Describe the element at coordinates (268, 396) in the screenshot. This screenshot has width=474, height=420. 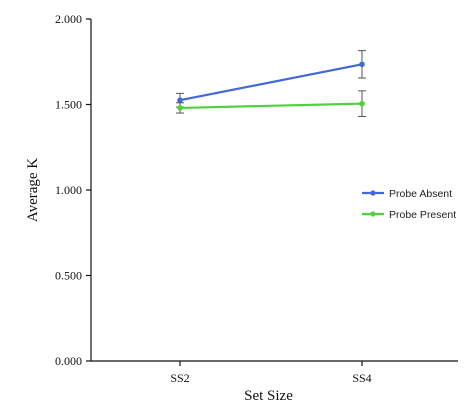
I see `x-axis-title: Set Size` at that location.